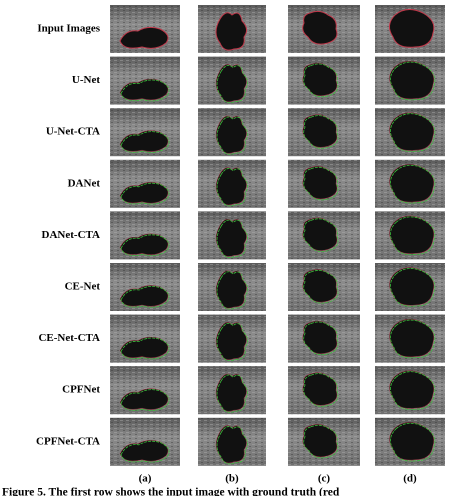  What do you see at coordinates (69, 338) in the screenshot?
I see `row-label: CE-Net-CTA` at bounding box center [69, 338].